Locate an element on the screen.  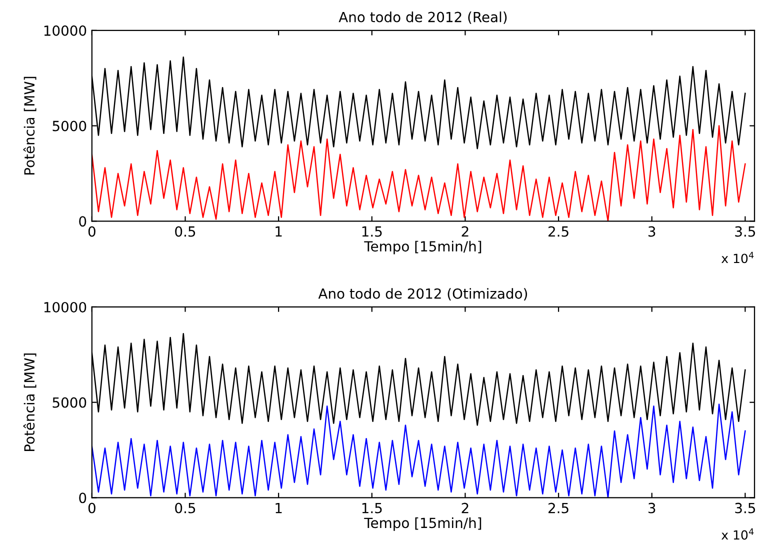
chart-title: Ano todo de 2012 (Otimizado) is located at coordinates (423, 294).